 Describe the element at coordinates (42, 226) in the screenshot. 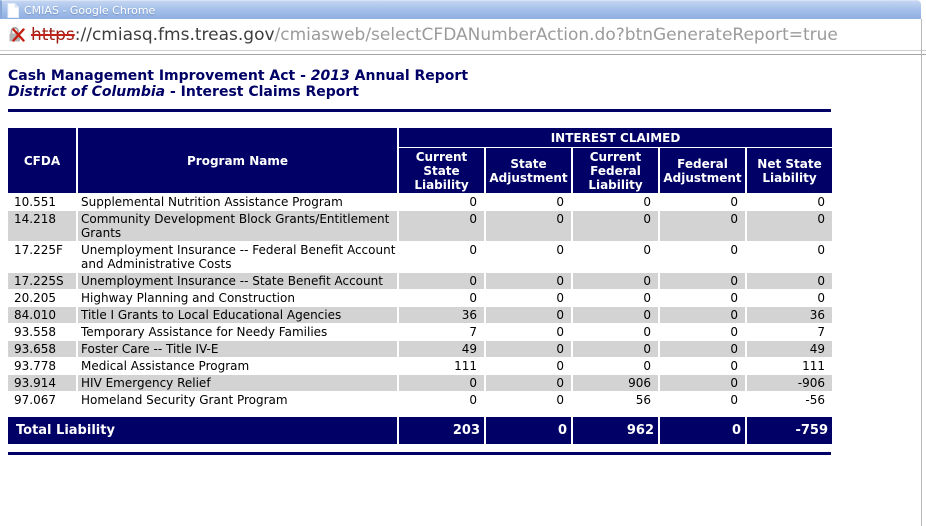

I see `cfda-cell: 14.218` at that location.